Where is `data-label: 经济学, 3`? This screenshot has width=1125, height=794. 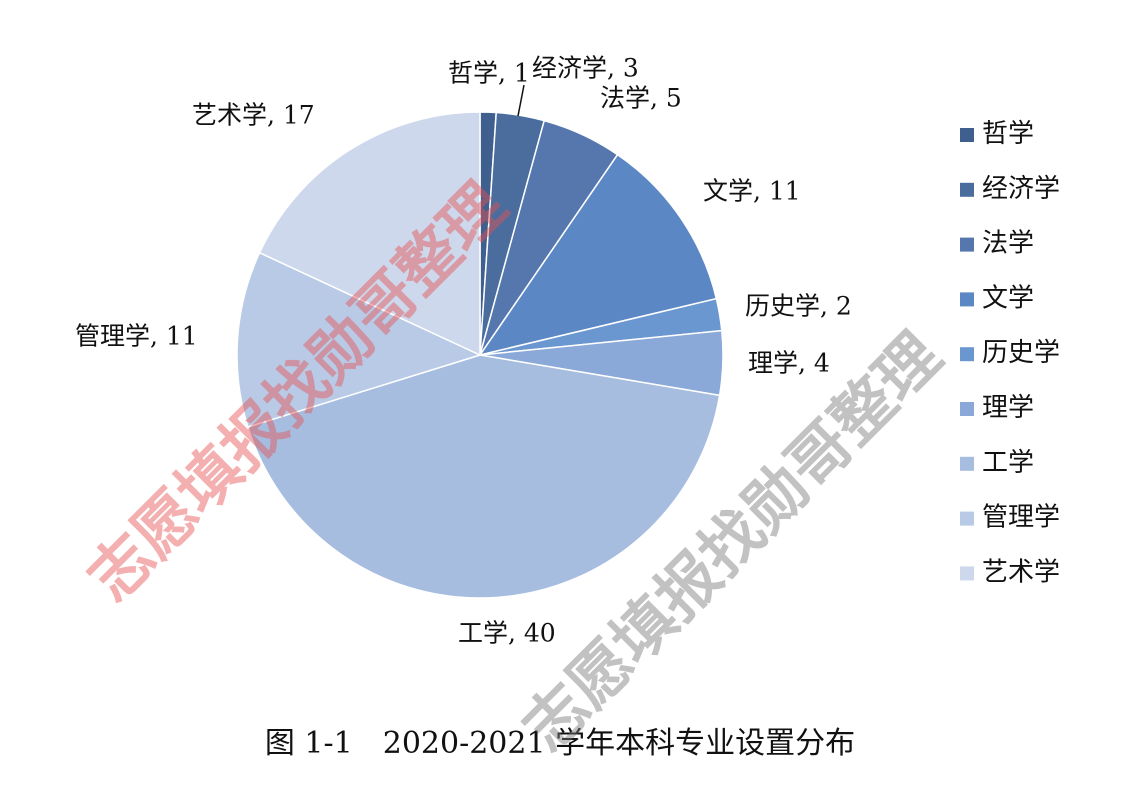 data-label: 经济学, 3 is located at coordinates (585, 68).